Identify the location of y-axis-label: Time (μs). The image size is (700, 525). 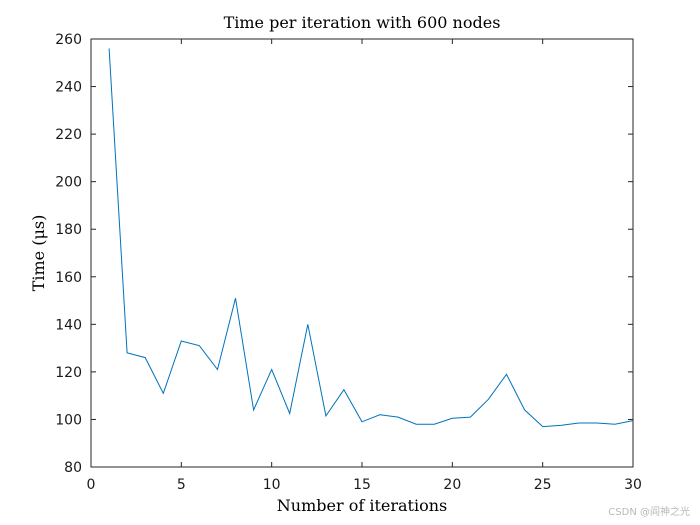
(38, 253).